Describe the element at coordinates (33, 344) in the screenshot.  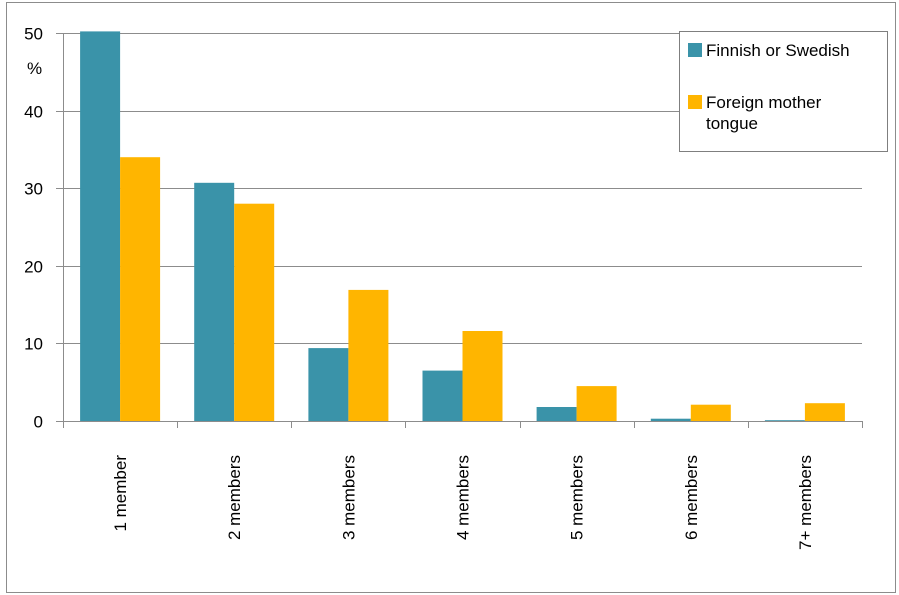
I see `y-tick-label: 10` at that location.